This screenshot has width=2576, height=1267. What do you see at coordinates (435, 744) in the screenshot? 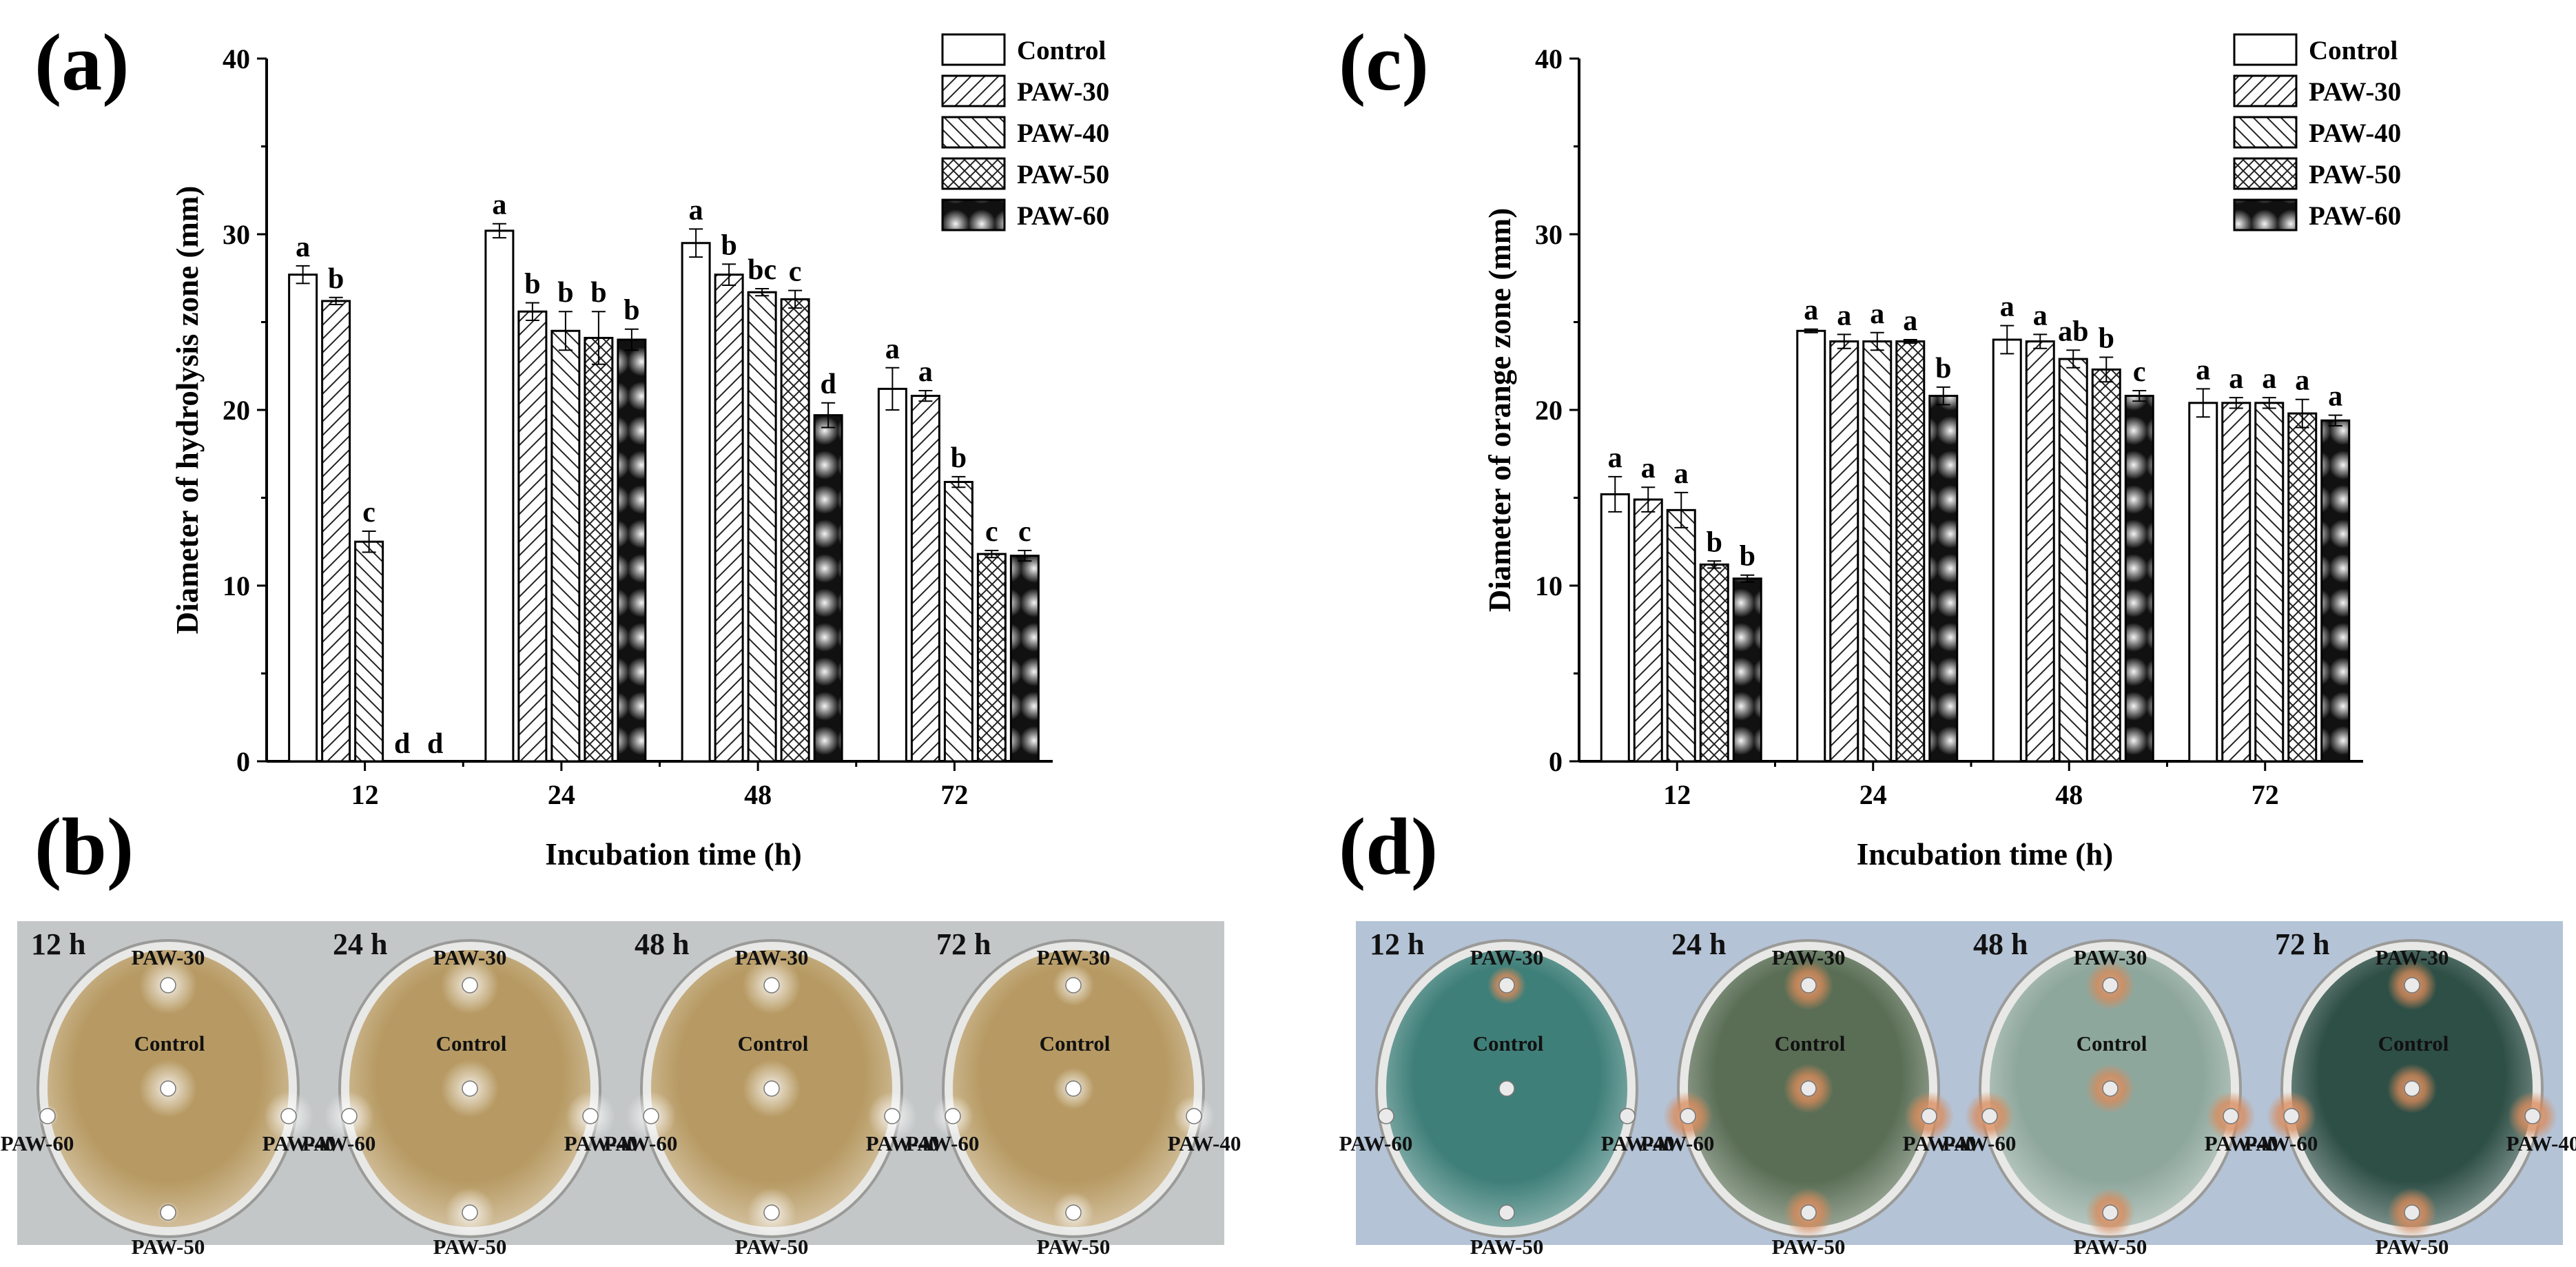
I see `significance-label: d` at bounding box center [435, 744].